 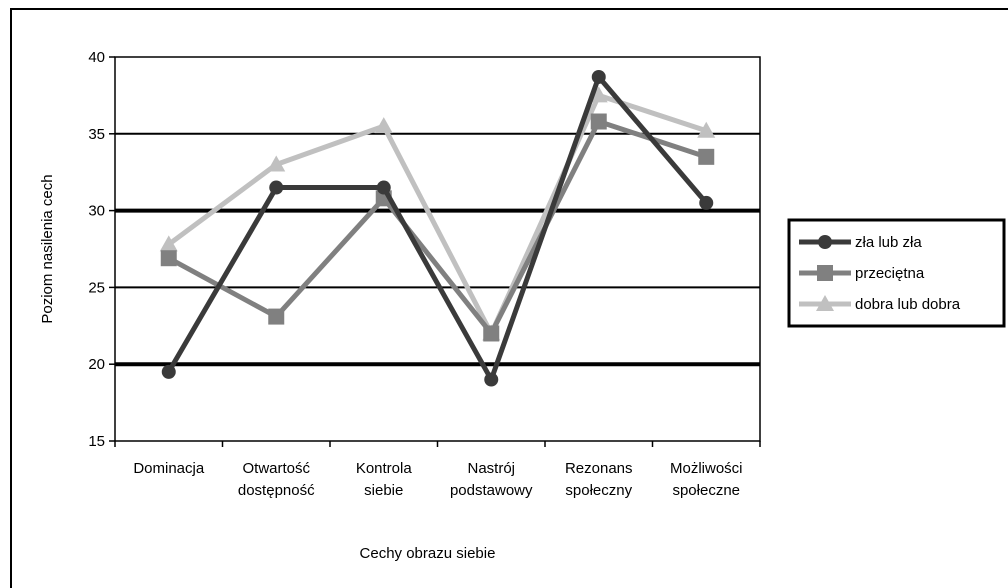 I want to click on legend-item: zła lub zła, so click(x=860, y=242).